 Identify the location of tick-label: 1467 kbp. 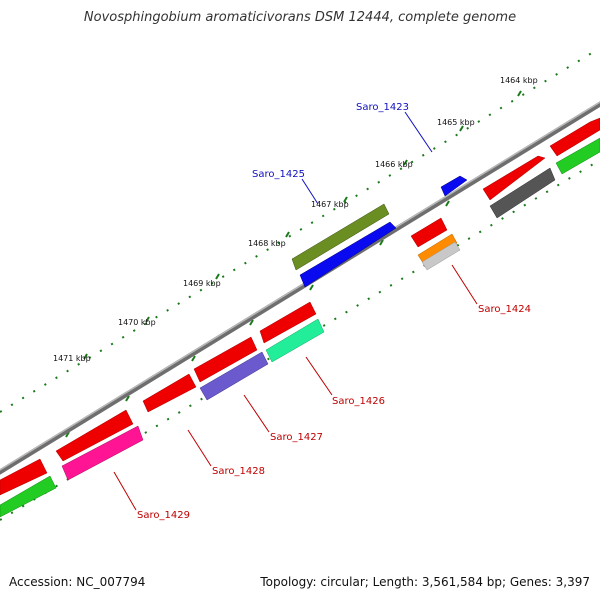
(330, 204).